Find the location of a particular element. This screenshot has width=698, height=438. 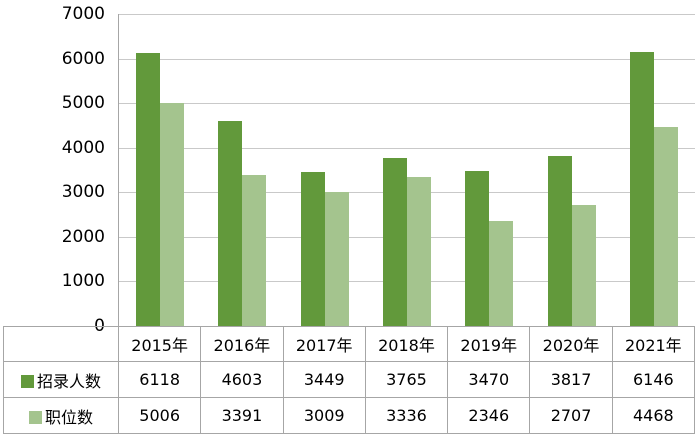

table-cell-value: 3009 is located at coordinates (324, 415).